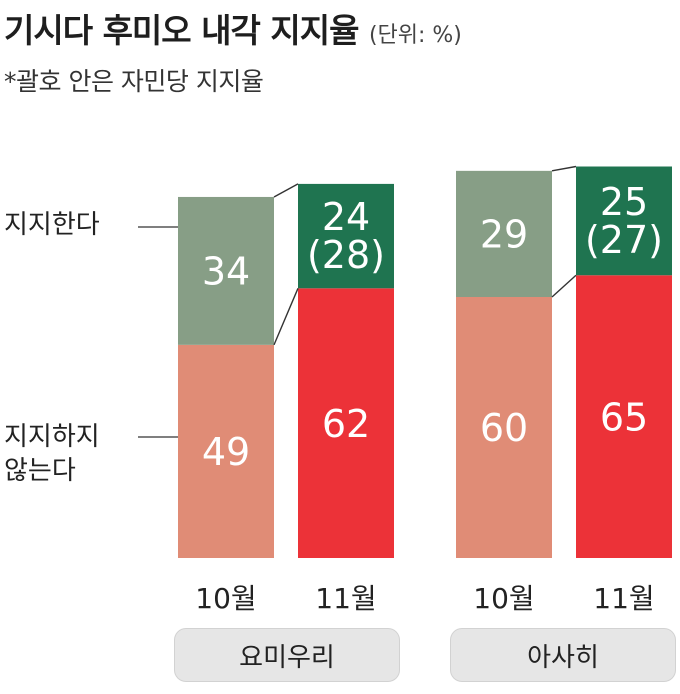 The width and height of the screenshot is (680, 694). I want to click on month-label-0: 10월, so click(225, 598).